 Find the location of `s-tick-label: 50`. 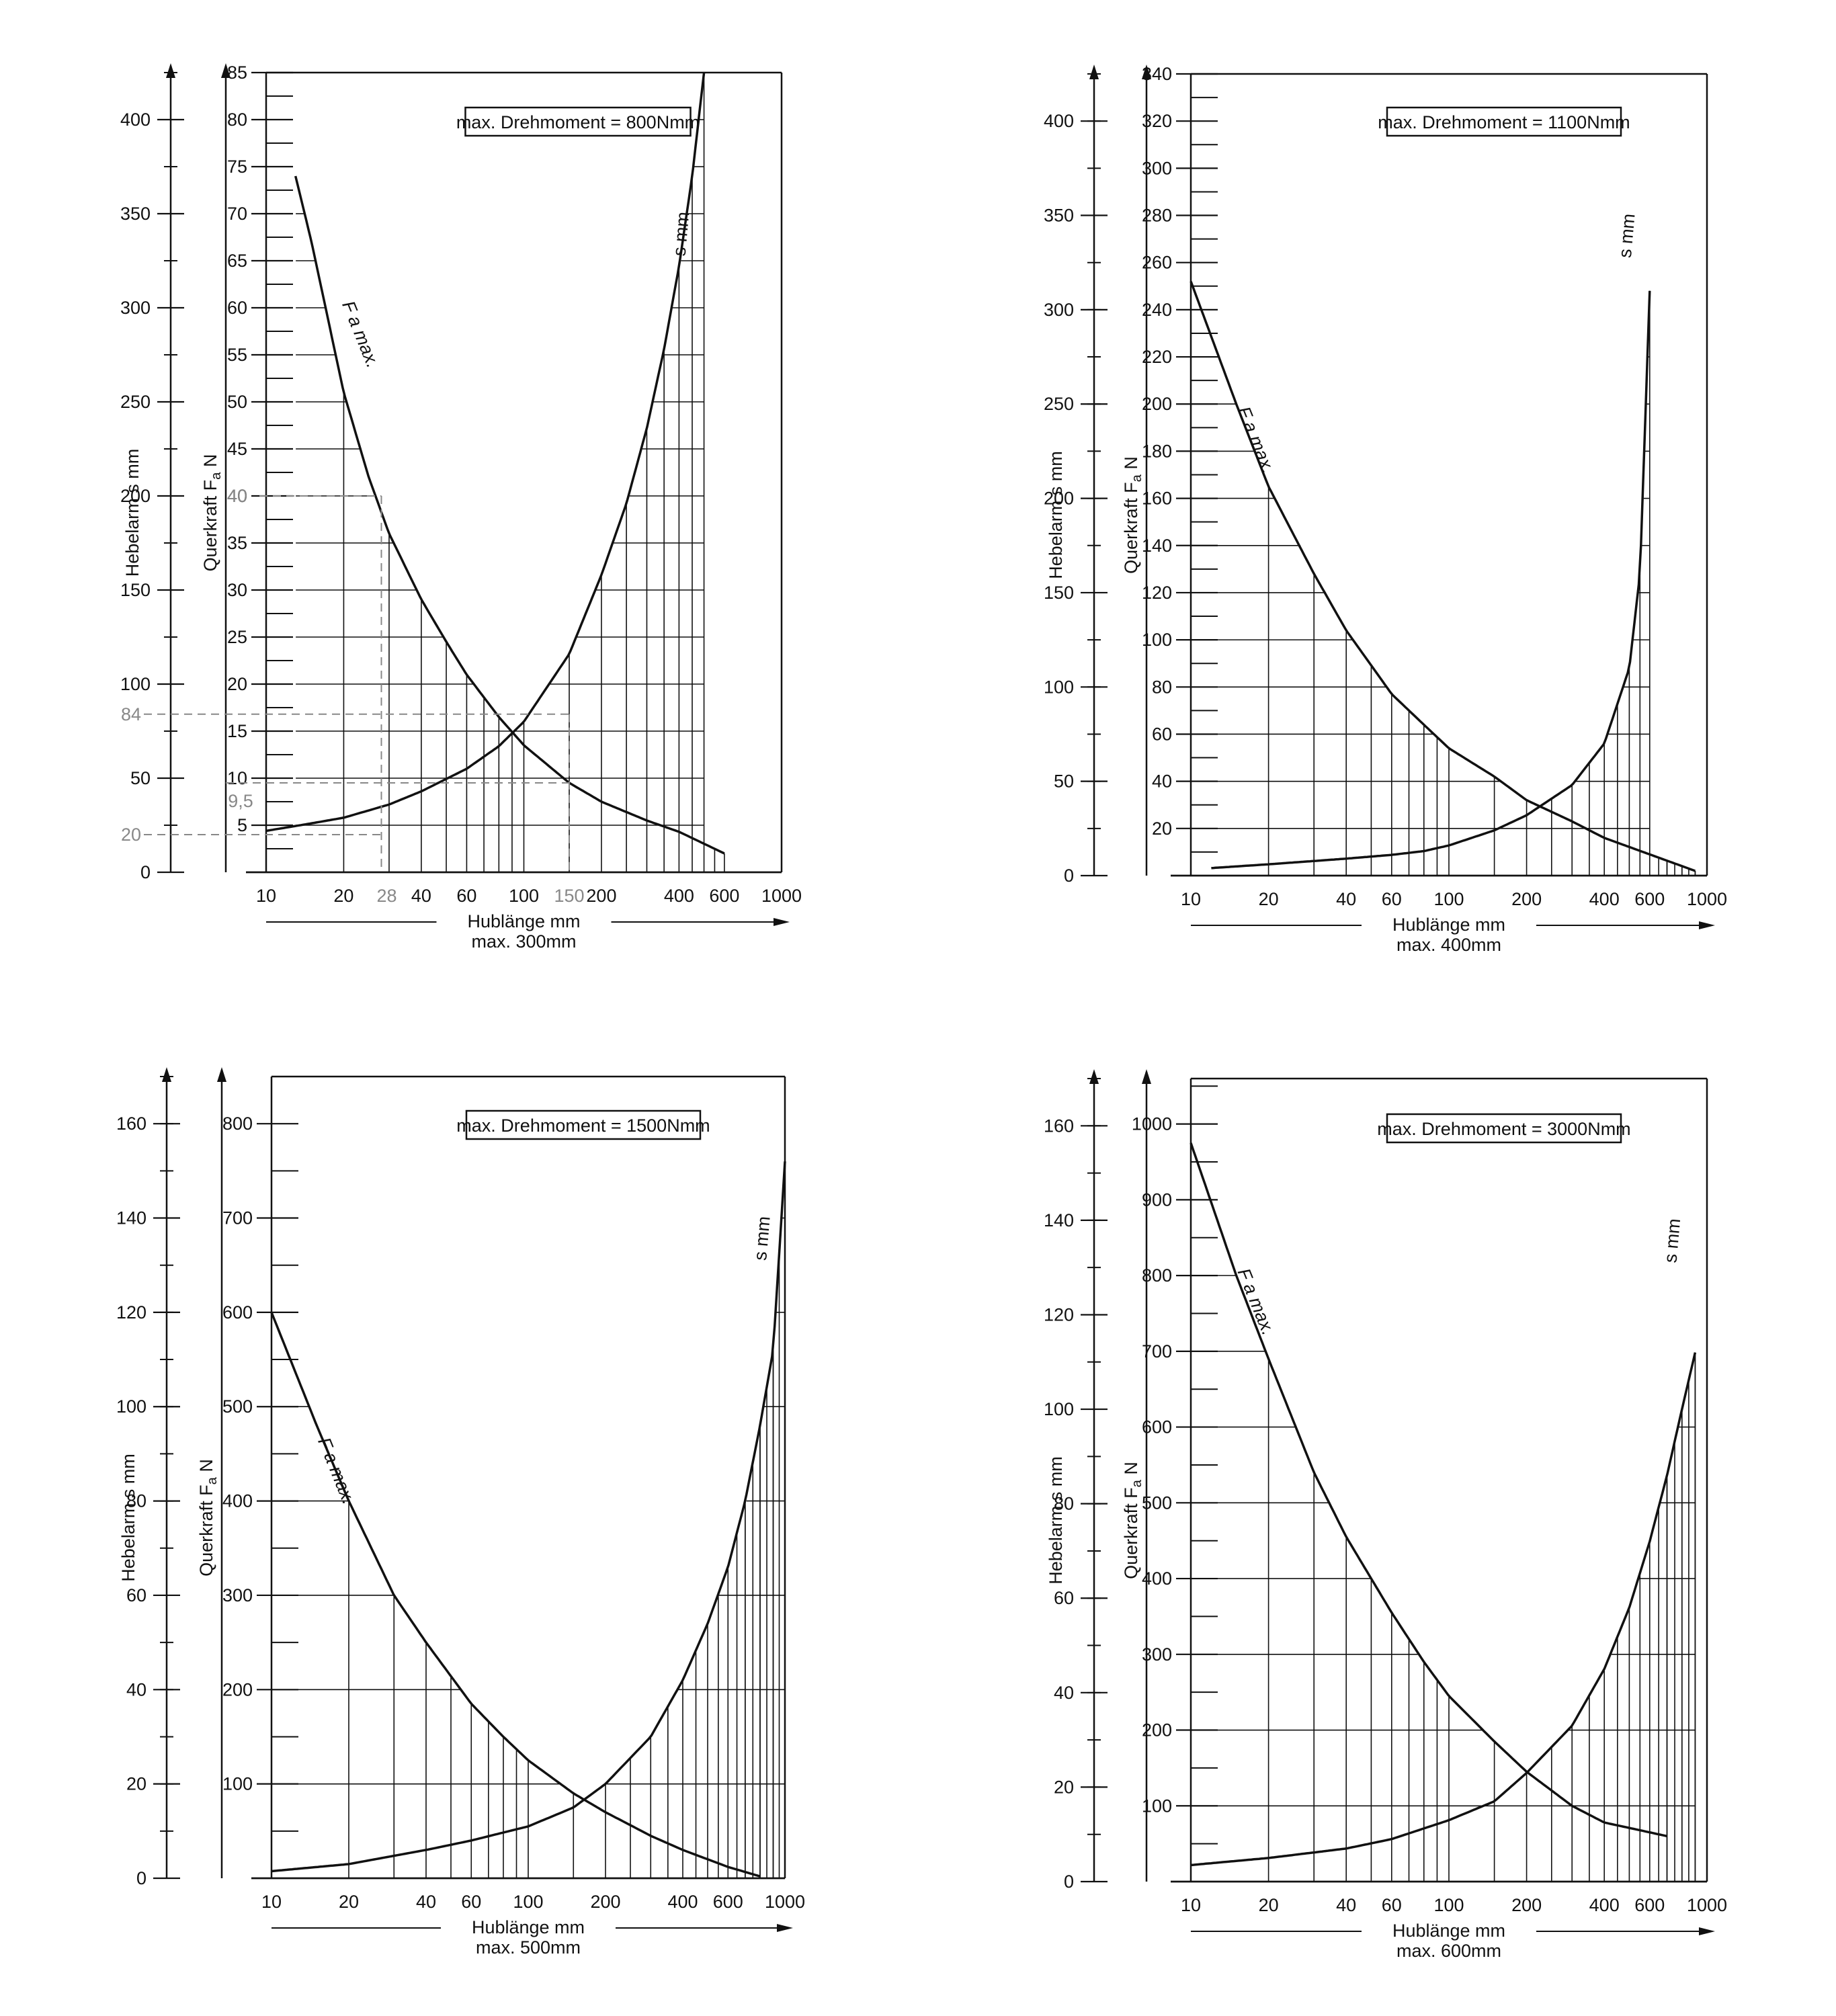

s-tick-label: 50 is located at coordinates (140, 778).